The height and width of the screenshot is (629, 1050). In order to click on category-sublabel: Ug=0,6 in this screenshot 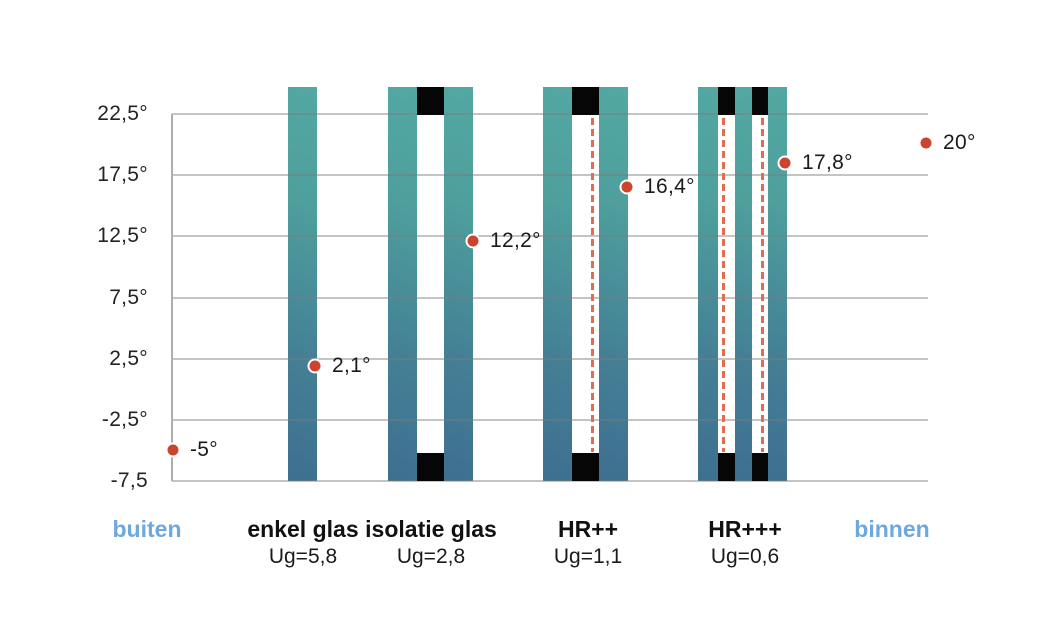, I will do `click(745, 556)`.